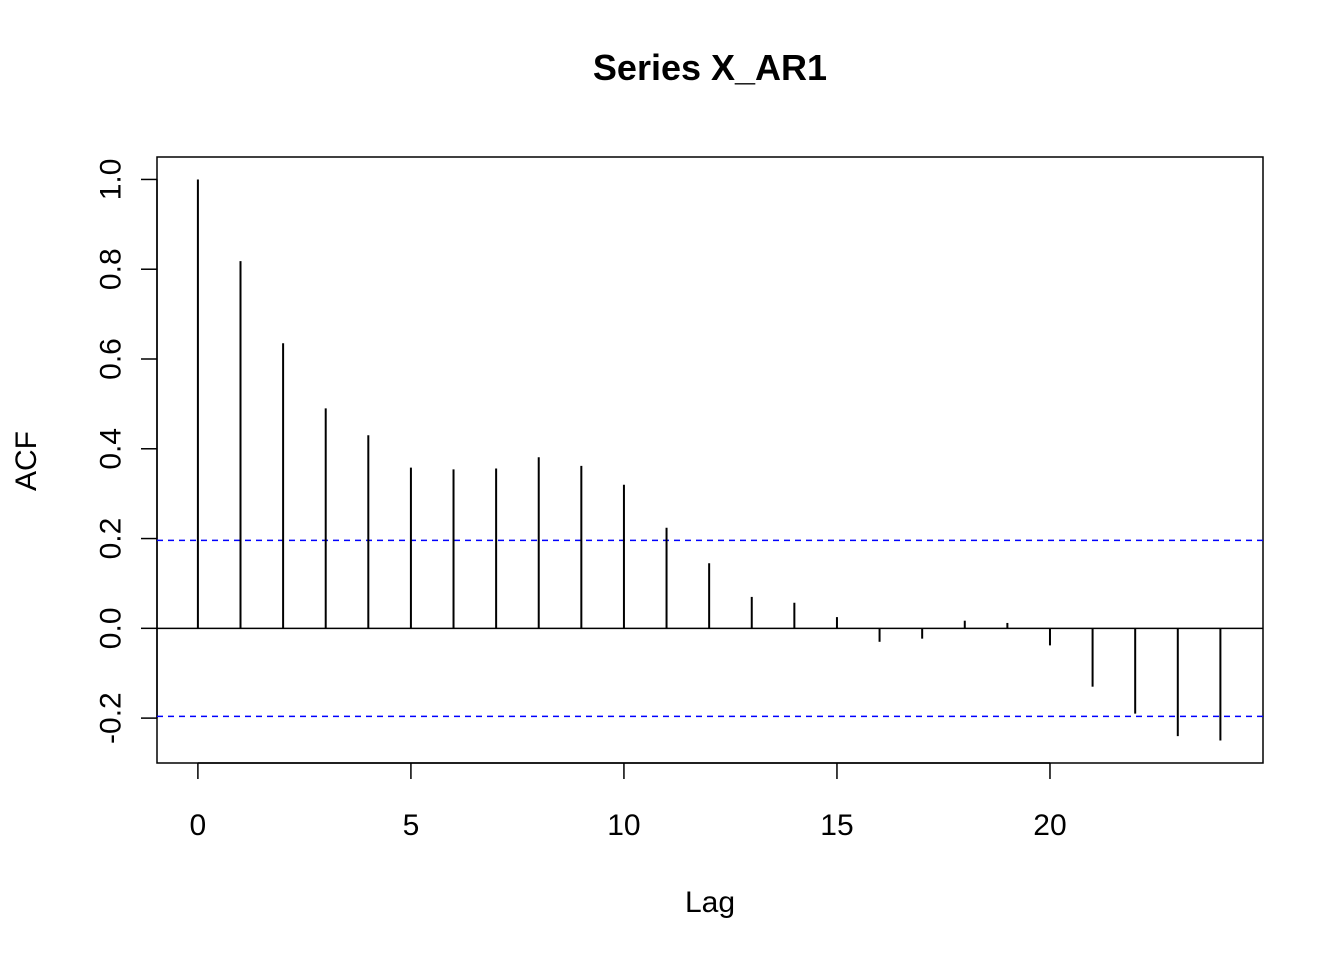 This screenshot has width=1344, height=960. I want to click on x-axis-label: Lag, so click(710, 902).